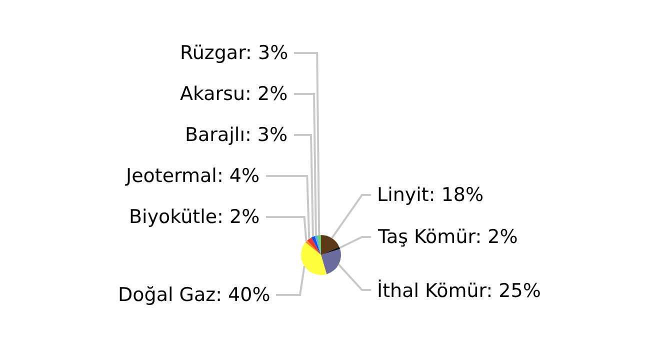 The width and height of the screenshot is (650, 360). What do you see at coordinates (447, 237) in the screenshot?
I see `slice-label: Taş Kömür: 2%` at bounding box center [447, 237].